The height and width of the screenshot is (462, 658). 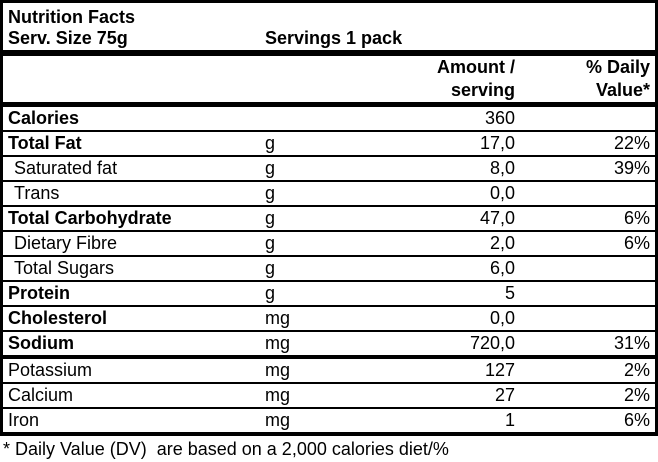 What do you see at coordinates (497, 143) in the screenshot?
I see `nutrient-amount: 17,0` at bounding box center [497, 143].